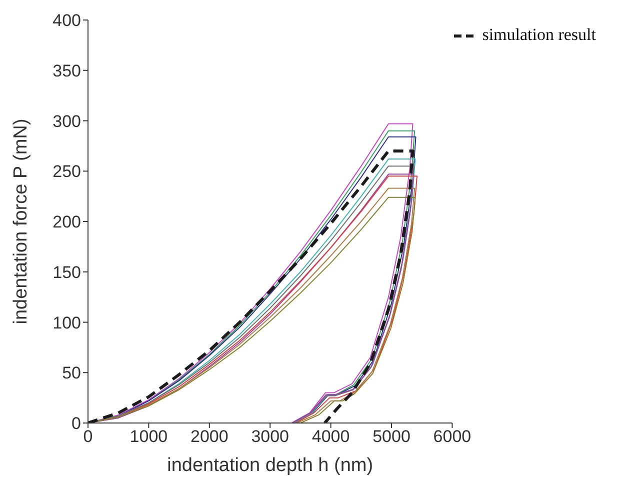 This screenshot has width=634, height=491. What do you see at coordinates (209, 436) in the screenshot?
I see `x-tick-label: 2000` at bounding box center [209, 436].